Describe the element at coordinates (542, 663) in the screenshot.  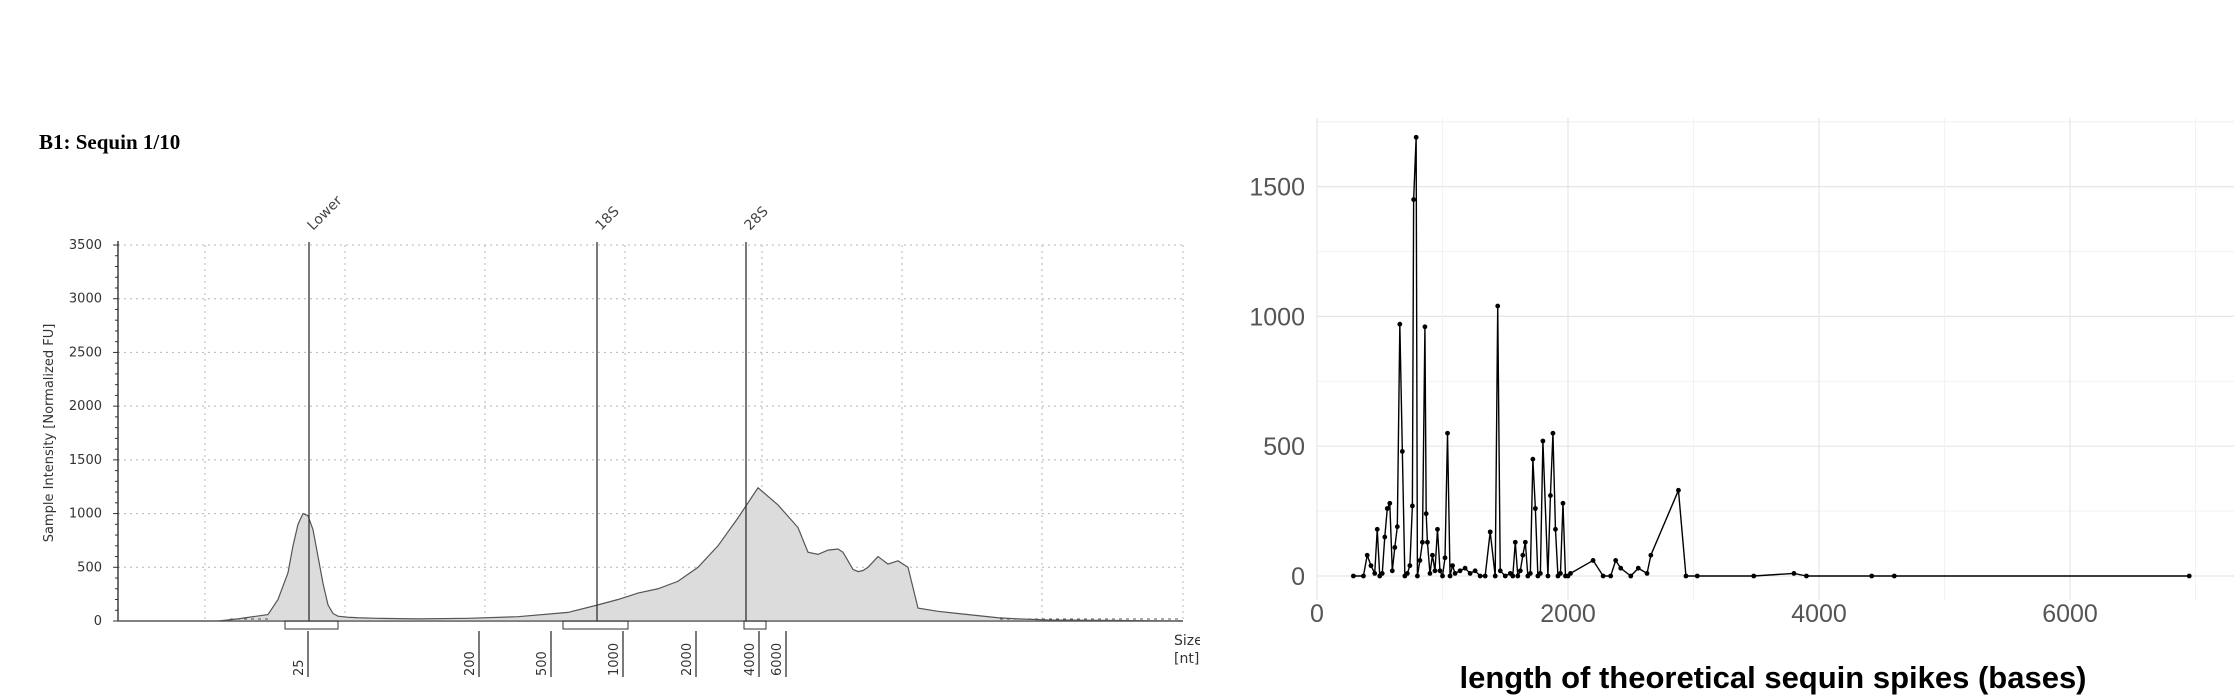
I see `ladder-label-2: 500` at that location.